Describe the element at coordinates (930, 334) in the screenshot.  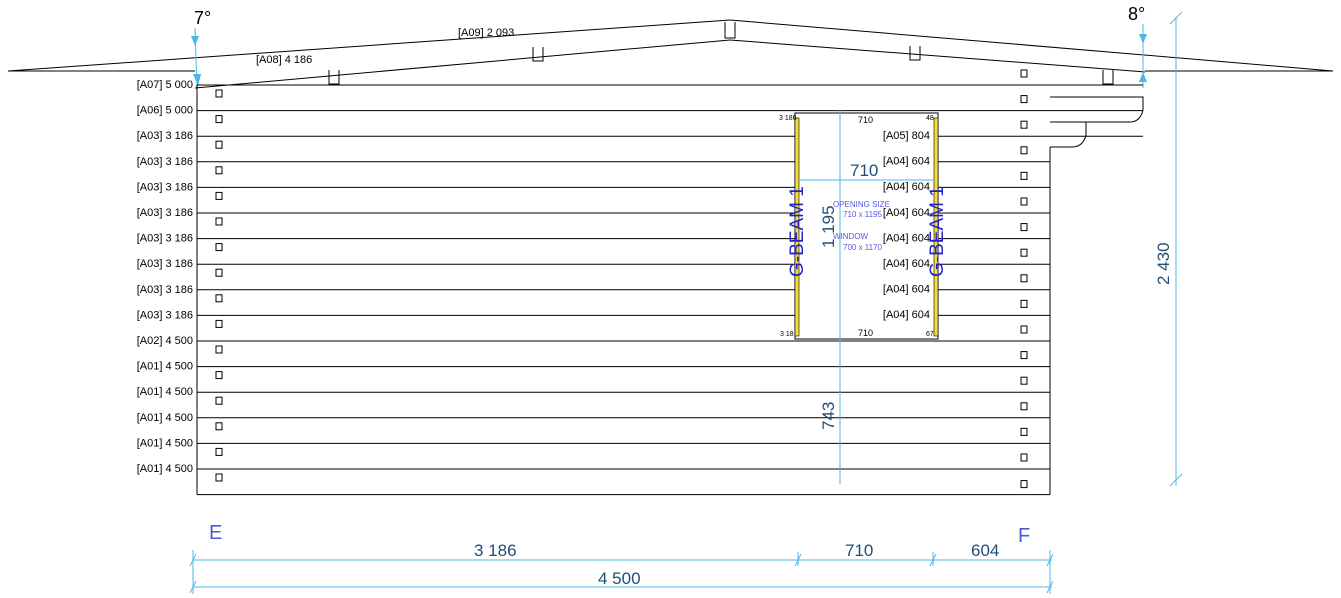
I see `window-bottom-right-small: 67` at that location.